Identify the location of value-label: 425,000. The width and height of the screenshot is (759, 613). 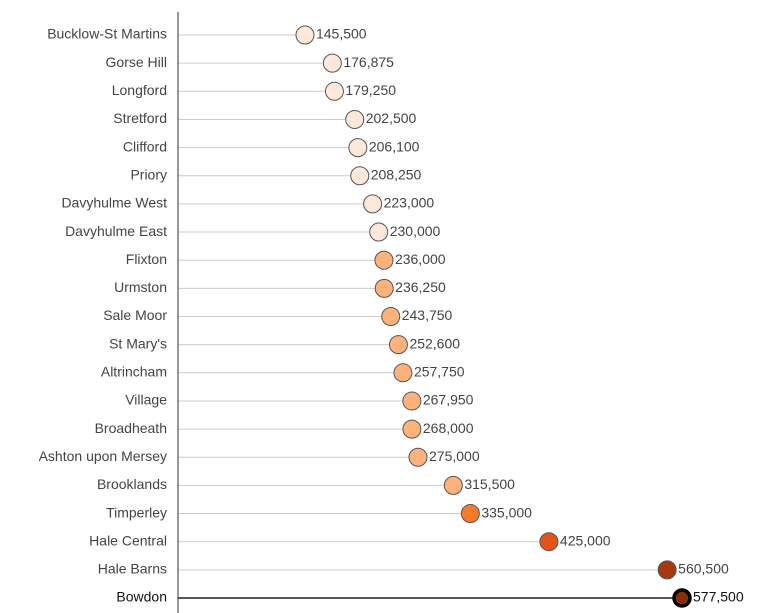
(585, 540).